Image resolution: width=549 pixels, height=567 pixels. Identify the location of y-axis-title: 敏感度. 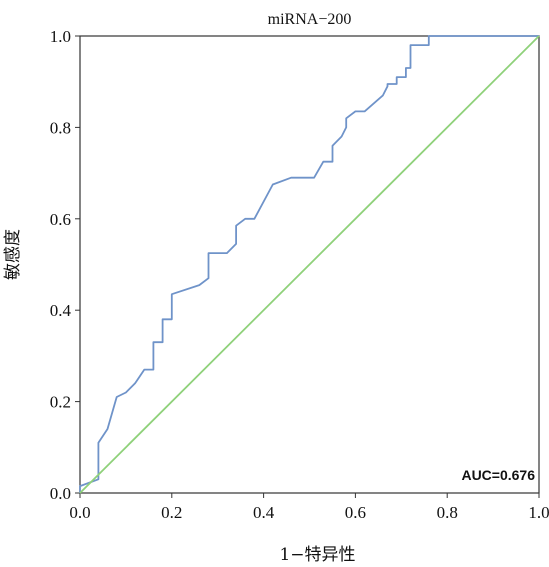
(13, 254).